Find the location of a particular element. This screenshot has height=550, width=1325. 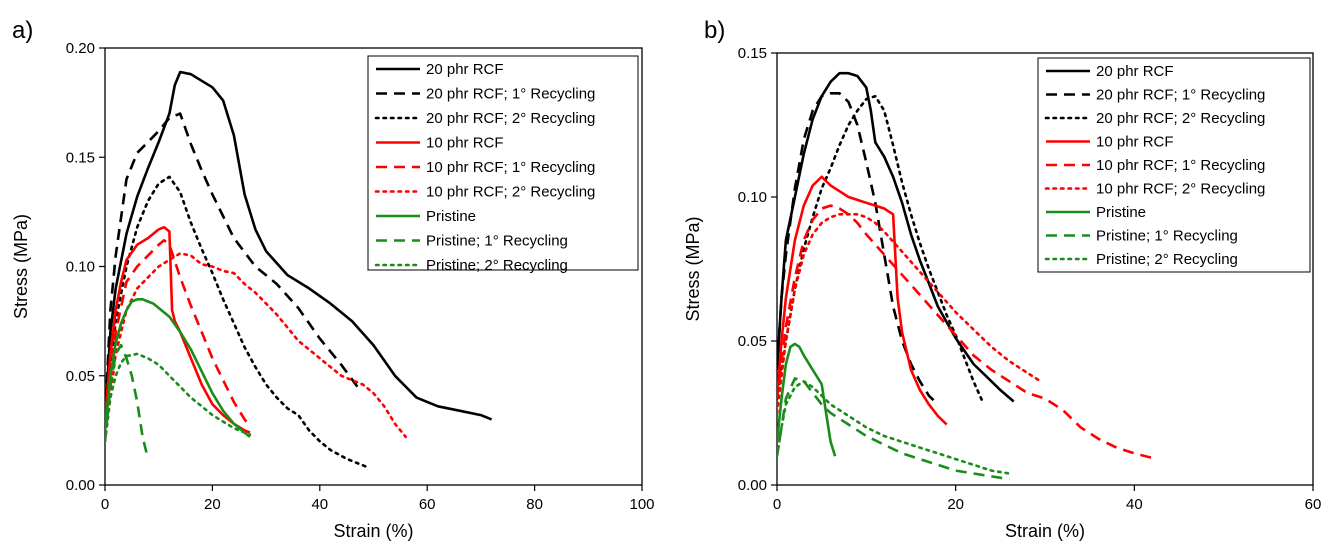

legend-box is located at coordinates (503, 163).